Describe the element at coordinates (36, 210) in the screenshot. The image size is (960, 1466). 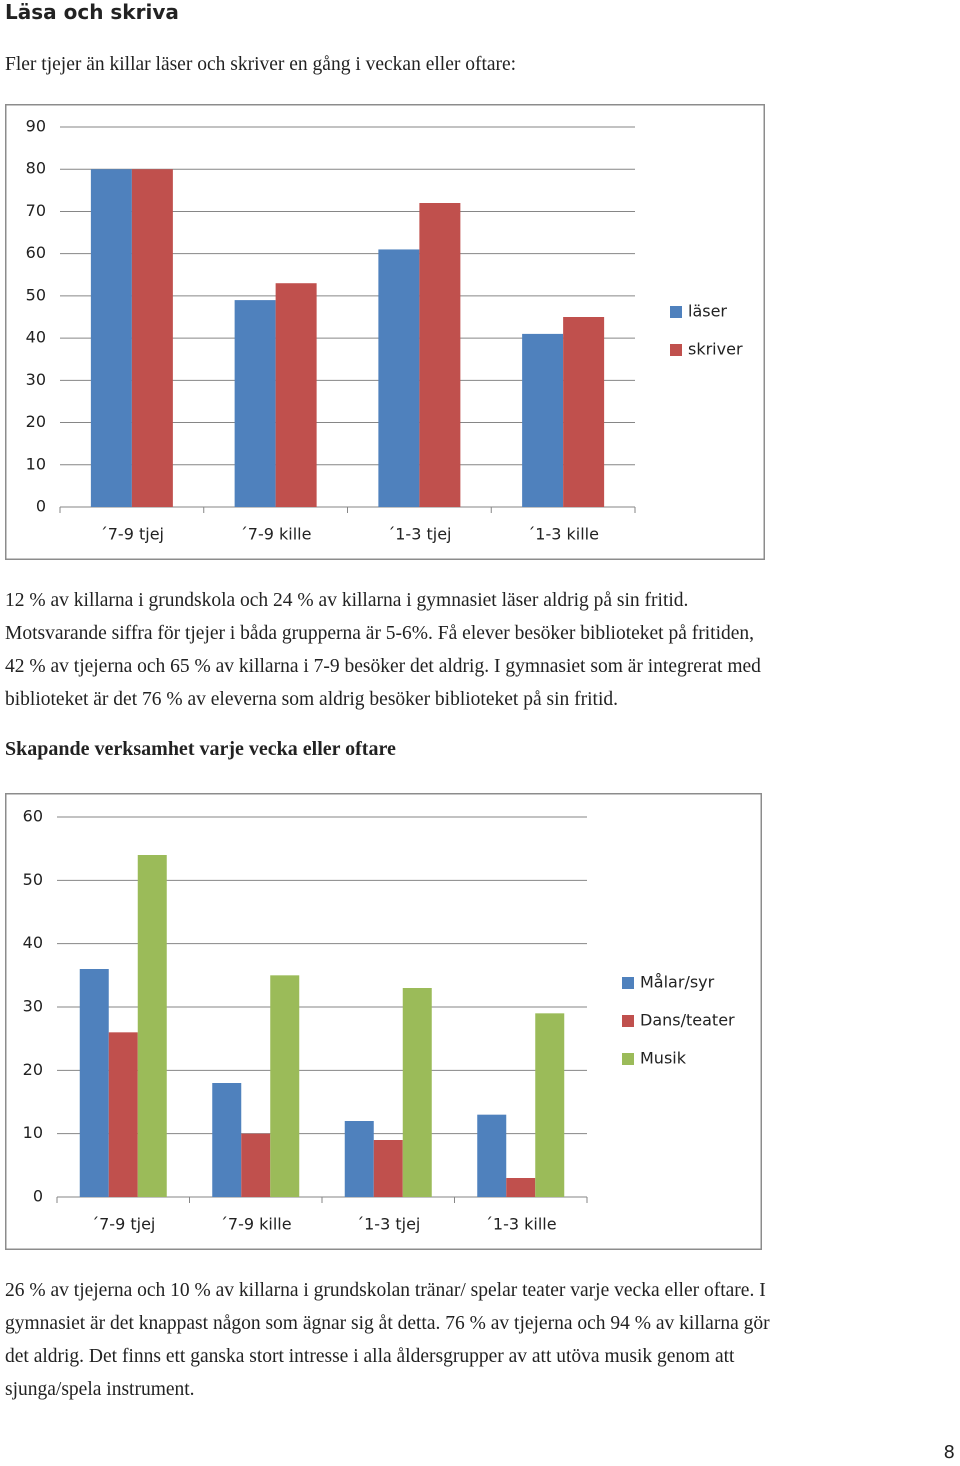
I see `y-tick-label: 70` at that location.